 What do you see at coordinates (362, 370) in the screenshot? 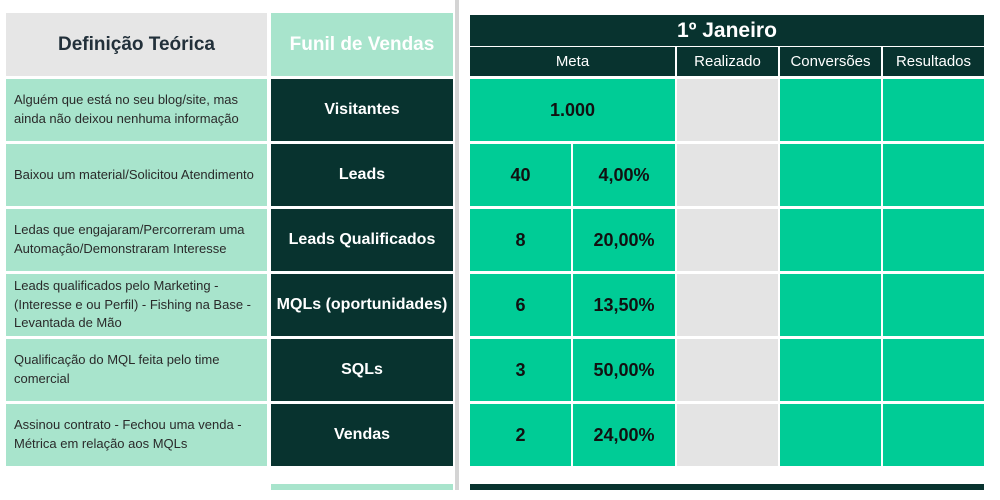
I see `funnel-stage: SQLs` at bounding box center [362, 370].